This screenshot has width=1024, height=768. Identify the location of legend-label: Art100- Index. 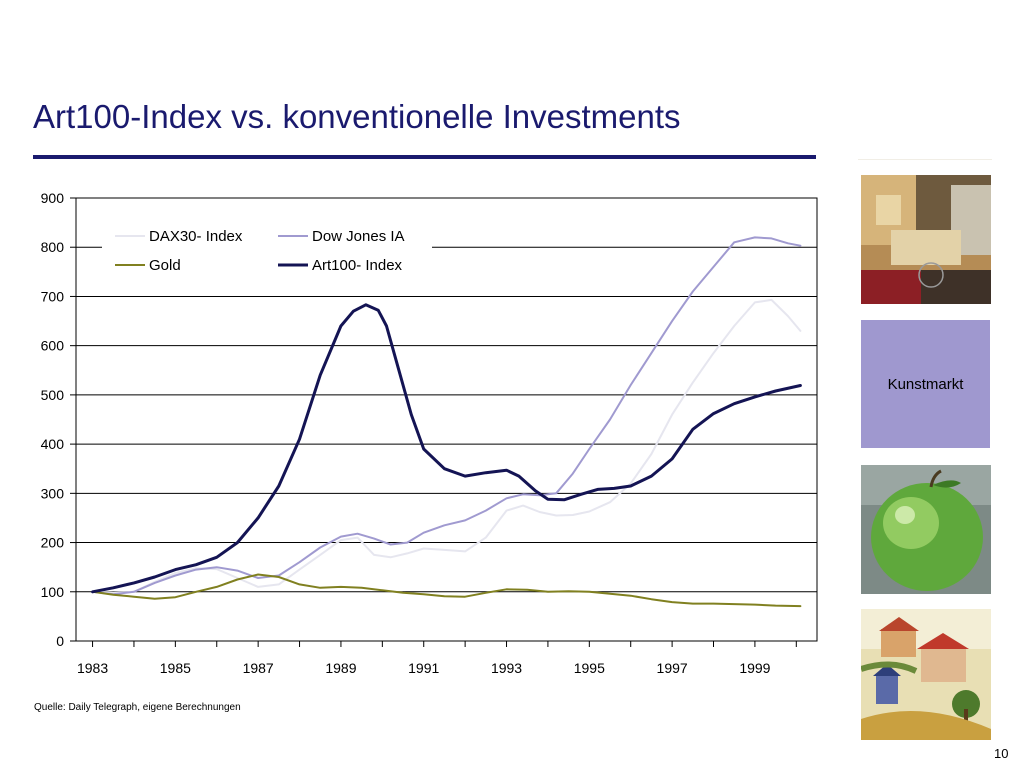
(357, 265).